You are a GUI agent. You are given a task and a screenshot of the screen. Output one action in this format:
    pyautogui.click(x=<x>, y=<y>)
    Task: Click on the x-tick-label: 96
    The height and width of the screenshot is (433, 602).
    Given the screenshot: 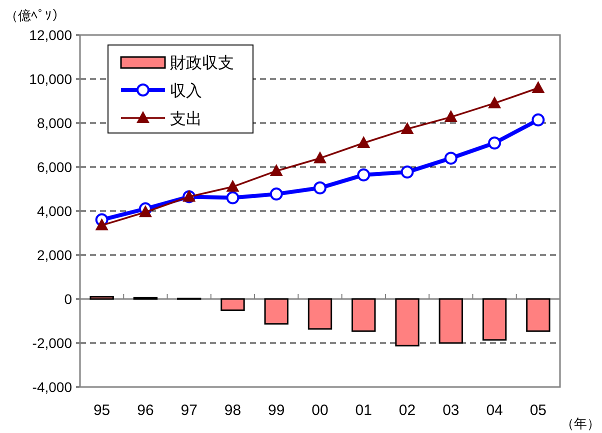 What is the action you would take?
    pyautogui.click(x=145, y=410)
    